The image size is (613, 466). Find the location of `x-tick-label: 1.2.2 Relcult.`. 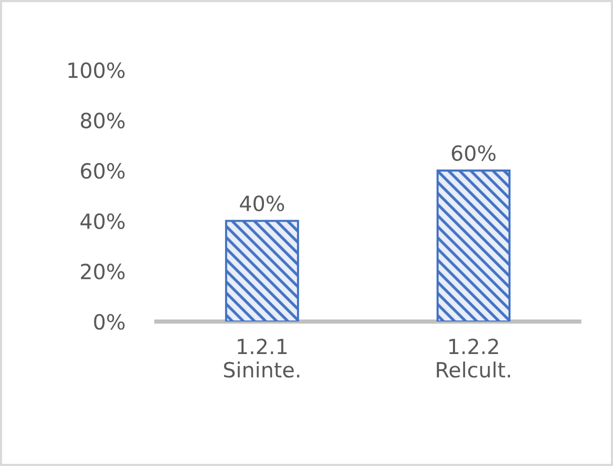

x-tick-label: 1.2.2 Relcult. is located at coordinates (473, 358).